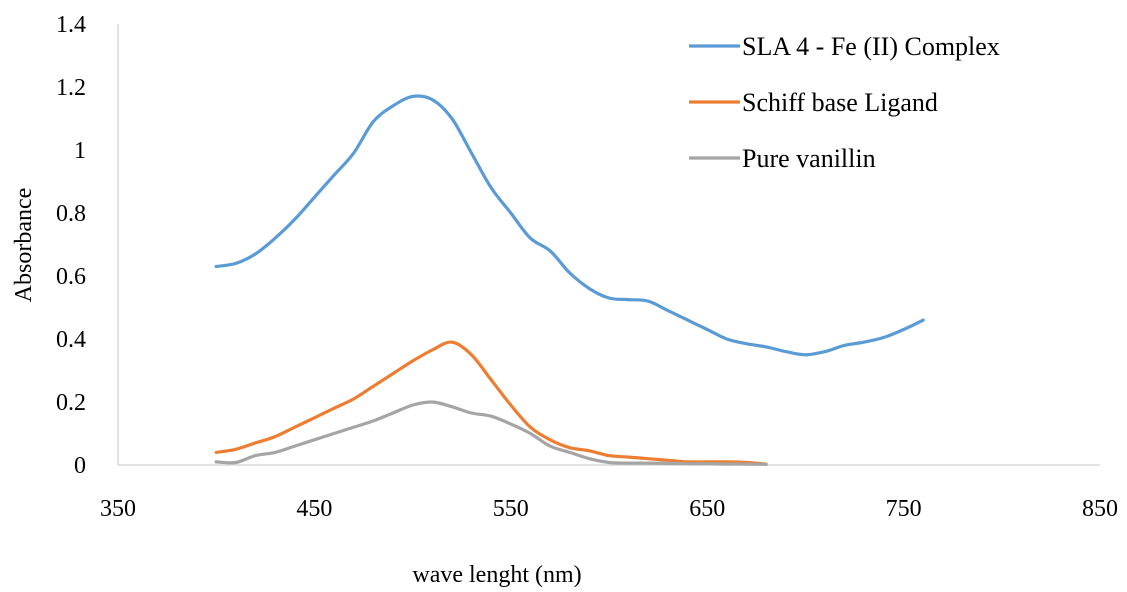 This screenshot has width=1127, height=592. What do you see at coordinates (904, 509) in the screenshot?
I see `x-tick-label: 750` at bounding box center [904, 509].